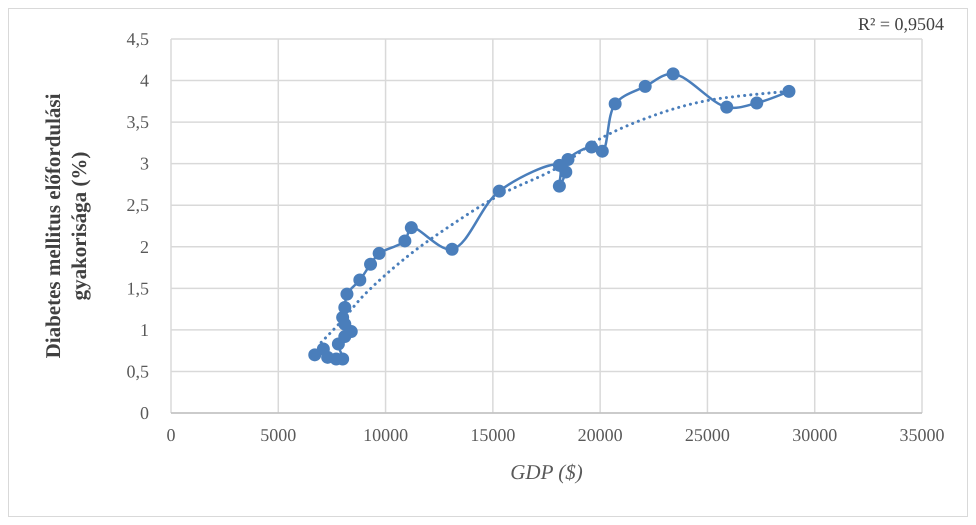  I want to click on y-tick-label: 3, so click(144, 164).